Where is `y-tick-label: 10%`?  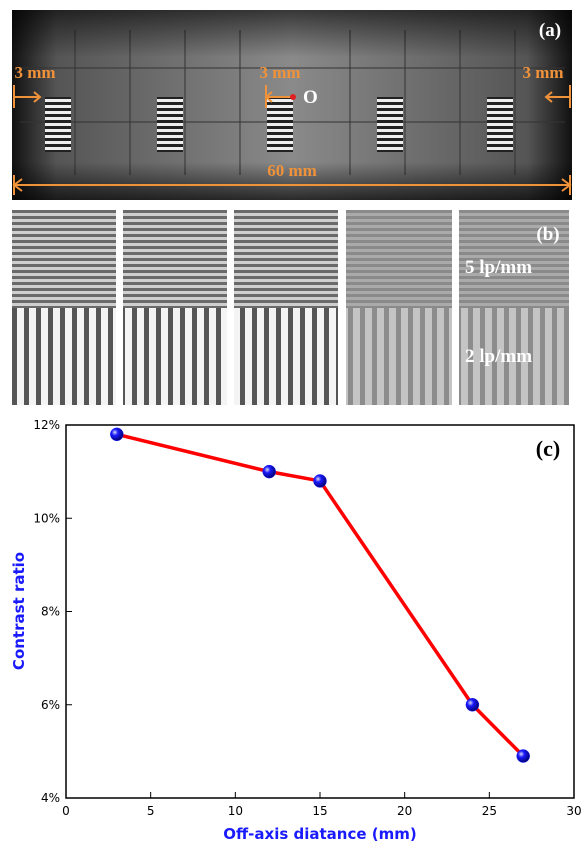 y-tick-label: 10% is located at coordinates (46, 518).